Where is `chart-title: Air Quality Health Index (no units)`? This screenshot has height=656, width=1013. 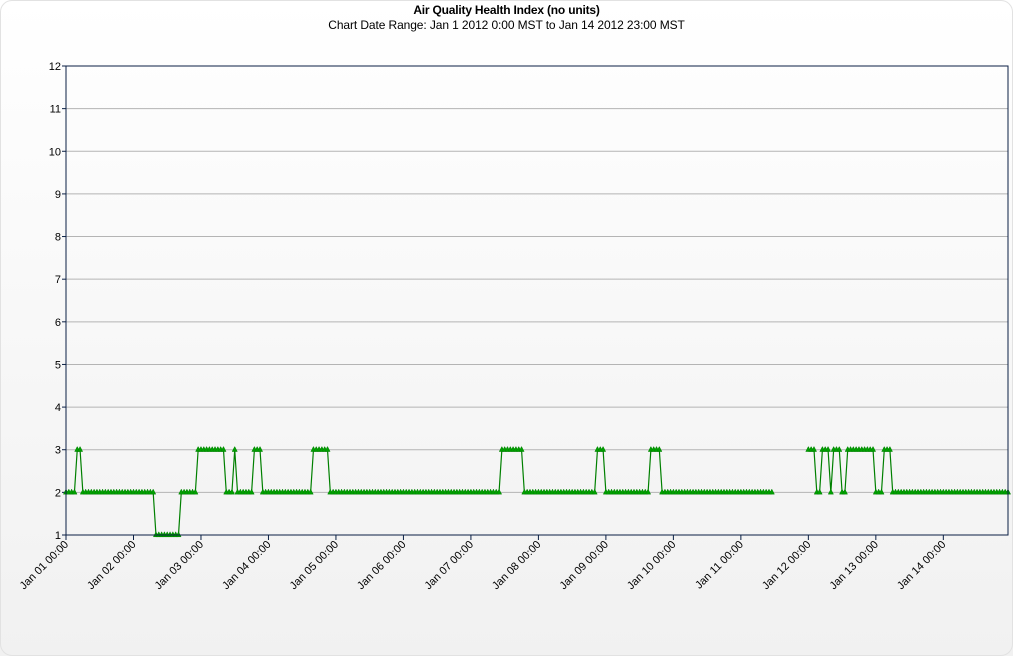 chart-title: Air Quality Health Index (no units) is located at coordinates (506, 10).